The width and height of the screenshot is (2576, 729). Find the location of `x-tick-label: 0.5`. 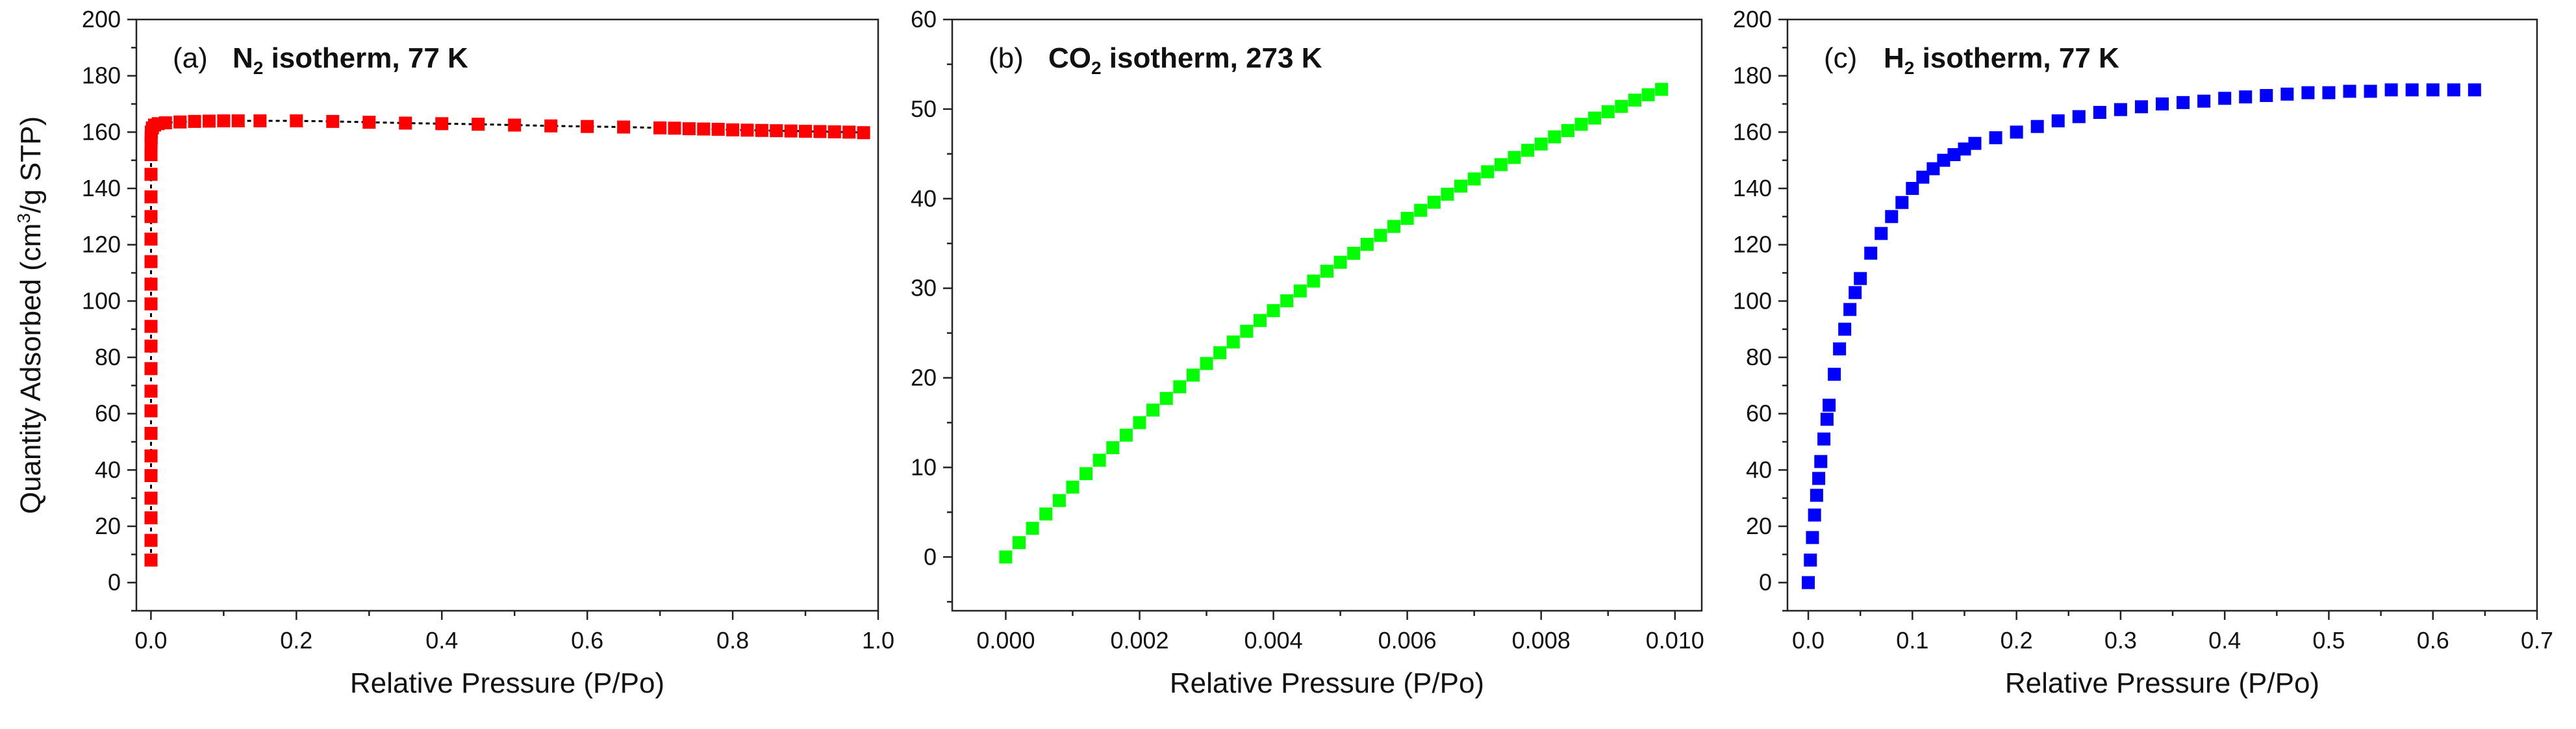

x-tick-label: 0.5 is located at coordinates (2328, 641).